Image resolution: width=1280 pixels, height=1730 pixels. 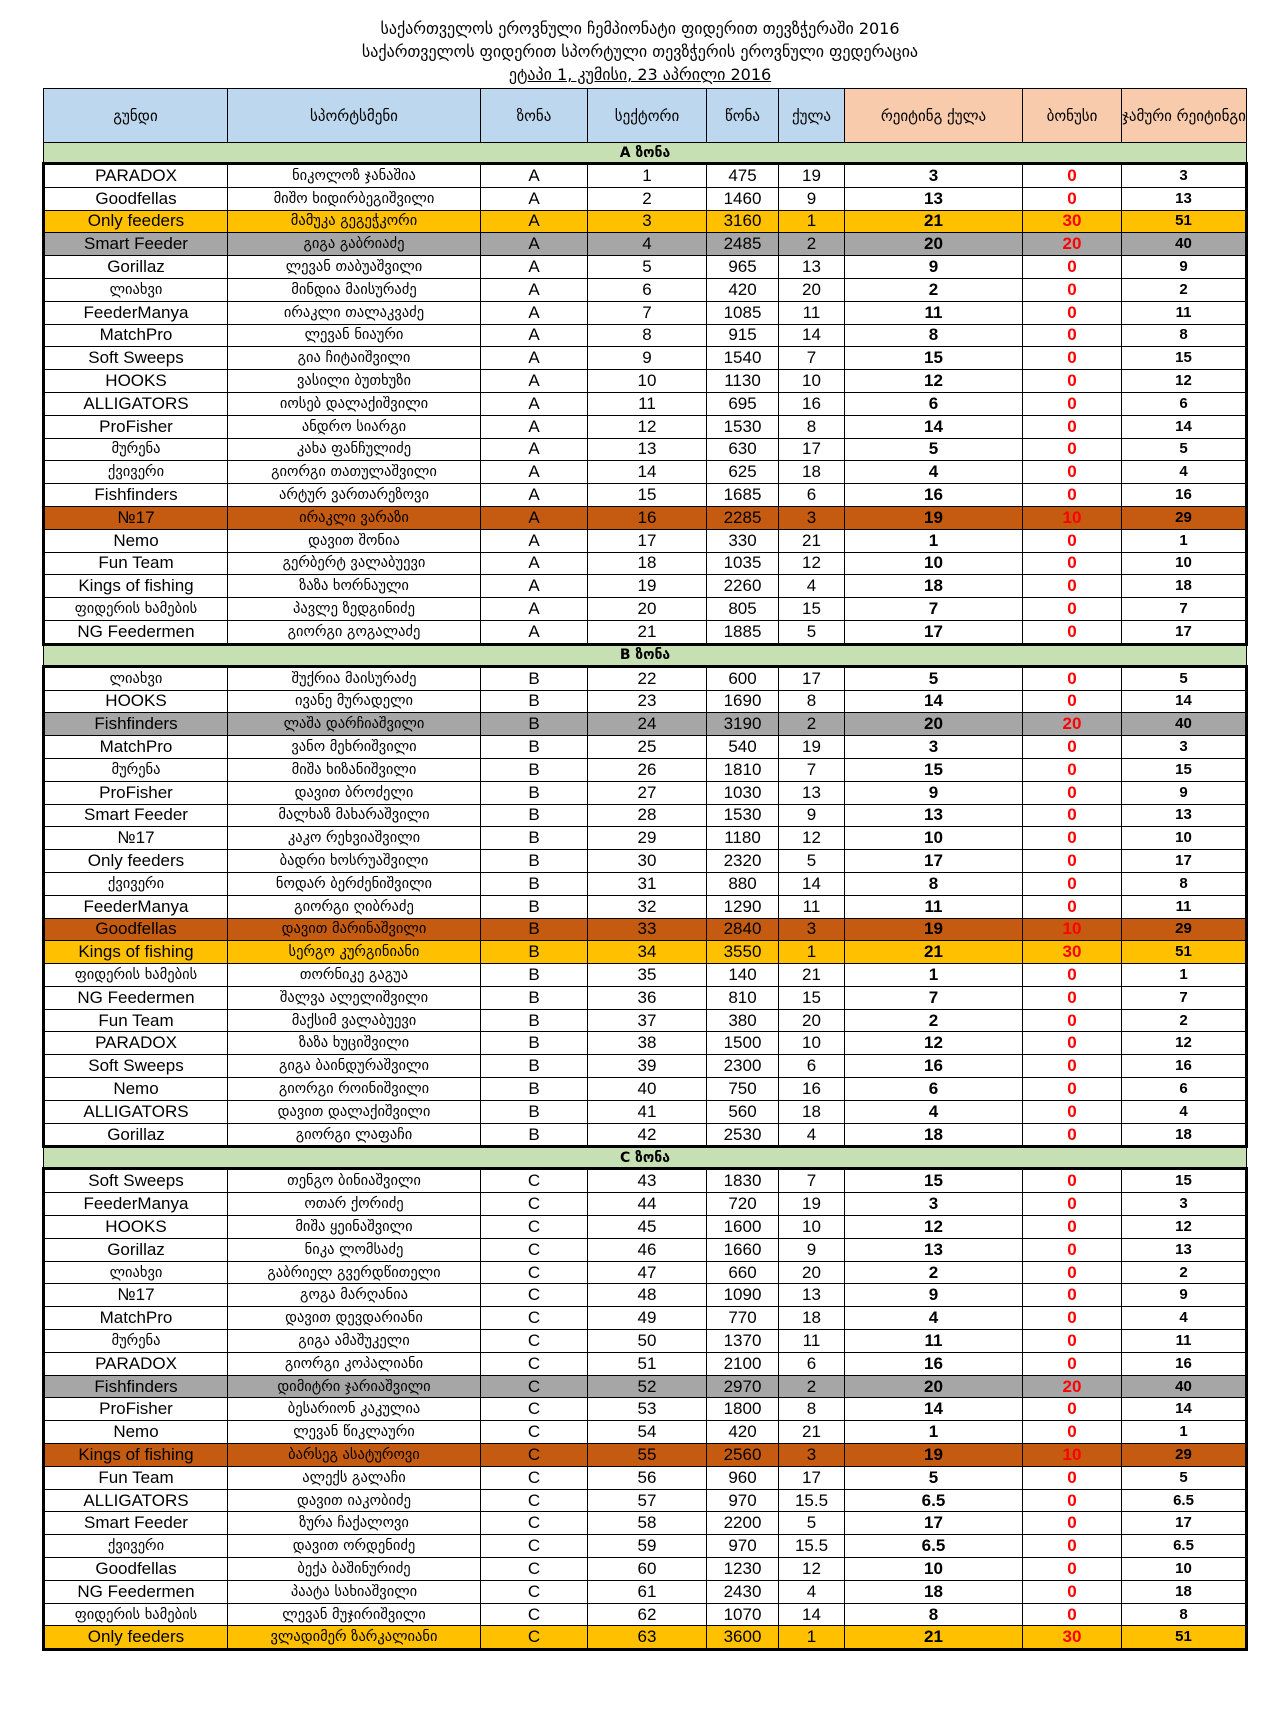 What do you see at coordinates (811, 335) in the screenshot?
I see `cell-points: 14` at bounding box center [811, 335].